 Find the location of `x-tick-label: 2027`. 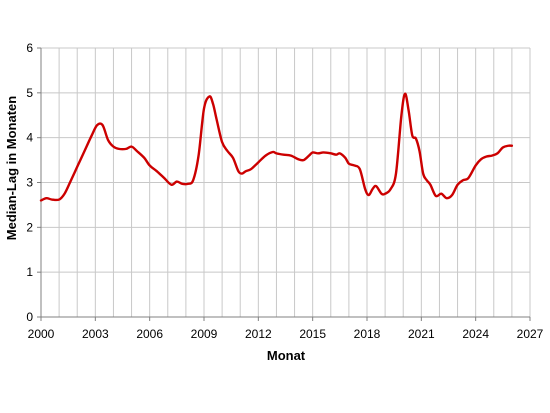

x-tick-label: 2027 is located at coordinates (530, 334).